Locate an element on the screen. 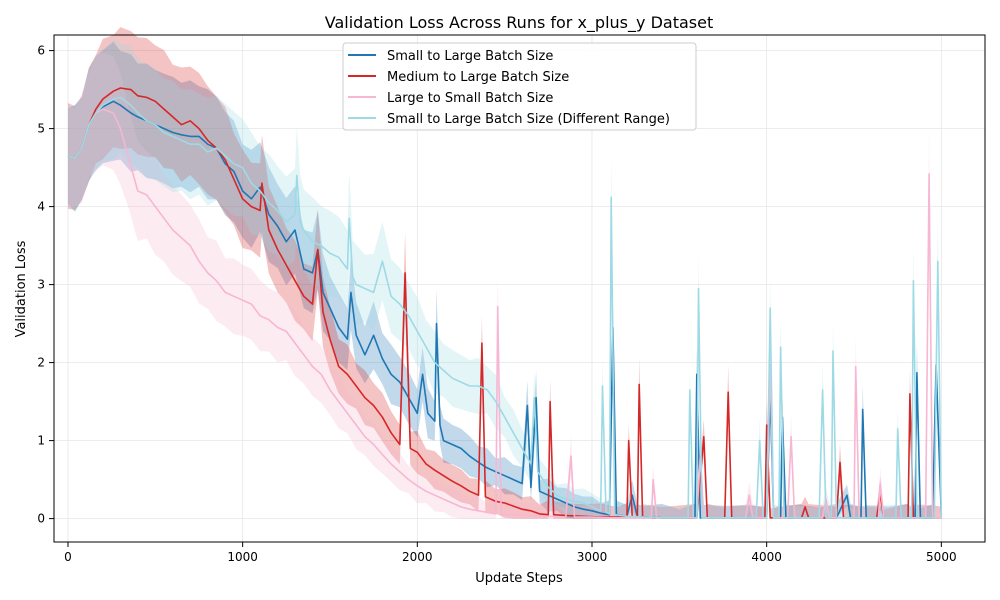 This screenshot has width=1000, height=600. x-tick-label: 1000 is located at coordinates (242, 557).